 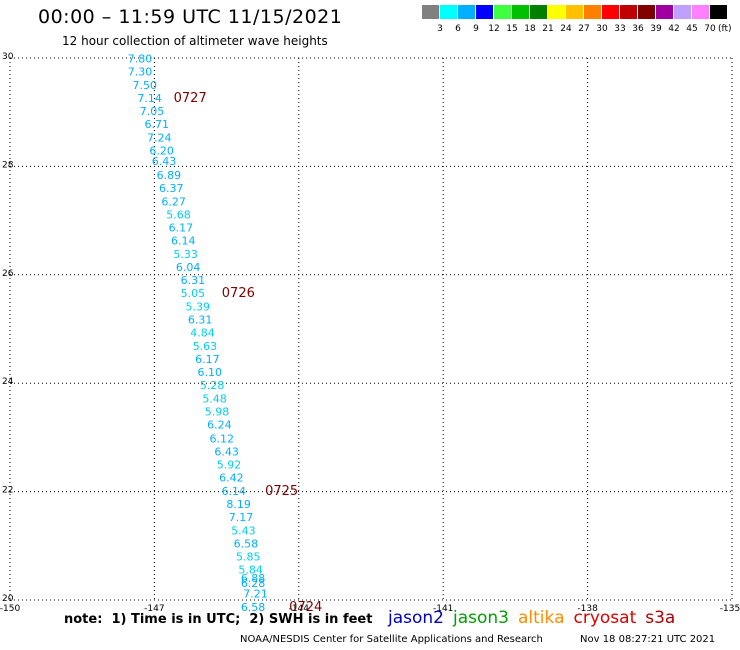 What do you see at coordinates (197, 307) in the screenshot?
I see `swh-value-label: 5.39` at bounding box center [197, 307].